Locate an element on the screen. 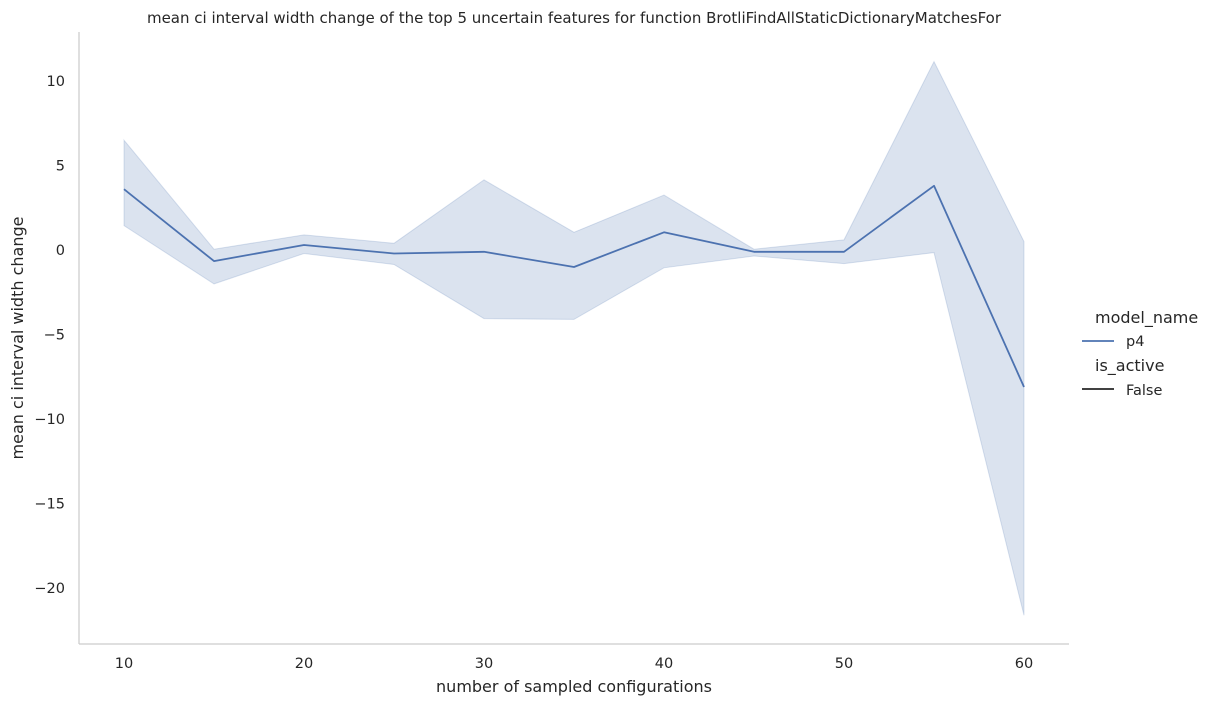  y-tick-label: −15 is located at coordinates (49, 505).